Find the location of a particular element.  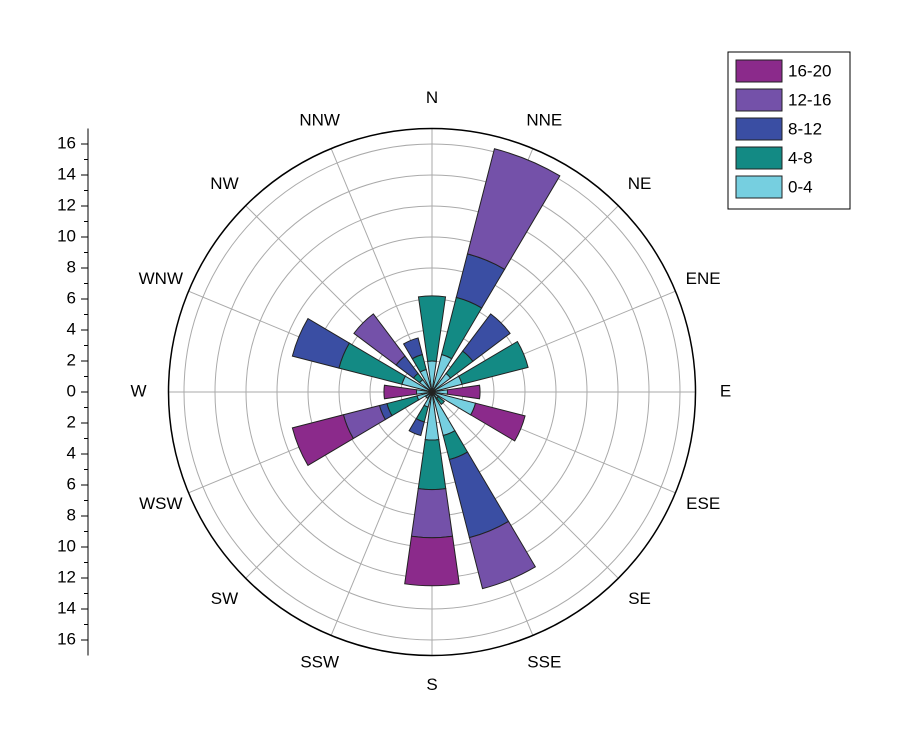

direction-label: N is located at coordinates (432, 97).